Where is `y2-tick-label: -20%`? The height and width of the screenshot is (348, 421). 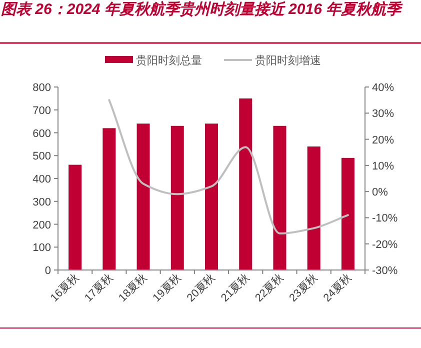 y2-tick-label: -20% is located at coordinates (385, 244).